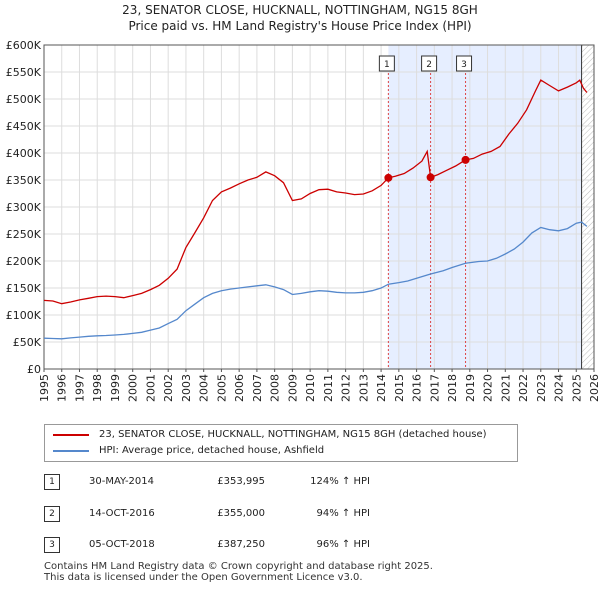 The image size is (600, 590). Describe the element at coordinates (24, 99) in the screenshot. I see `y-tick-label: £500K` at that location.